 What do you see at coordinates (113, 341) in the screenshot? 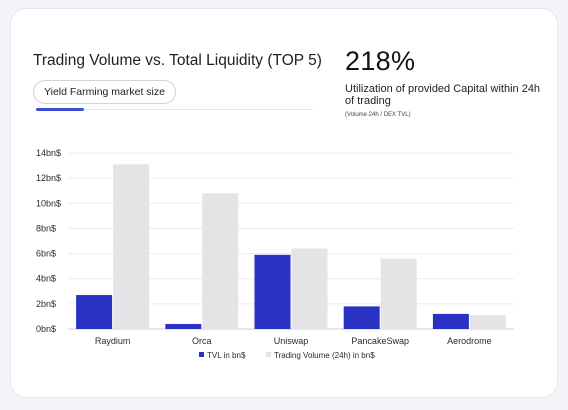
I see `x-tick-label: Raydium` at bounding box center [113, 341].